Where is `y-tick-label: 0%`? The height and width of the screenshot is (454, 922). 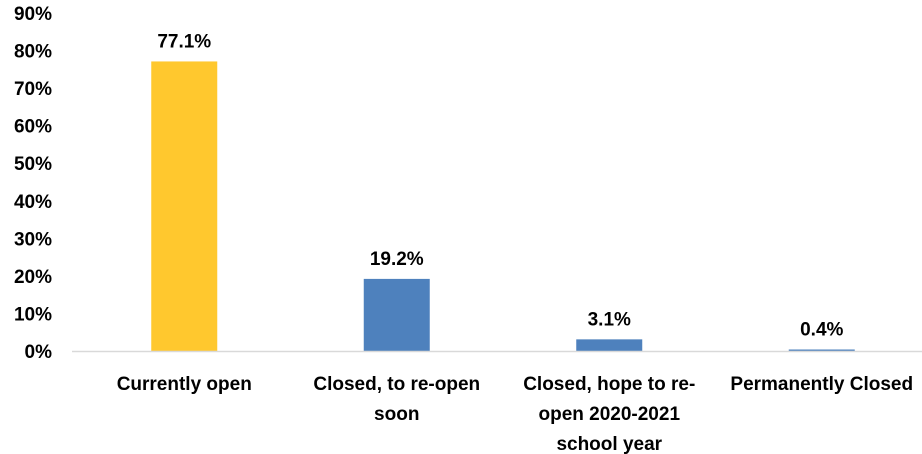 y-tick-label: 0% is located at coordinates (39, 352).